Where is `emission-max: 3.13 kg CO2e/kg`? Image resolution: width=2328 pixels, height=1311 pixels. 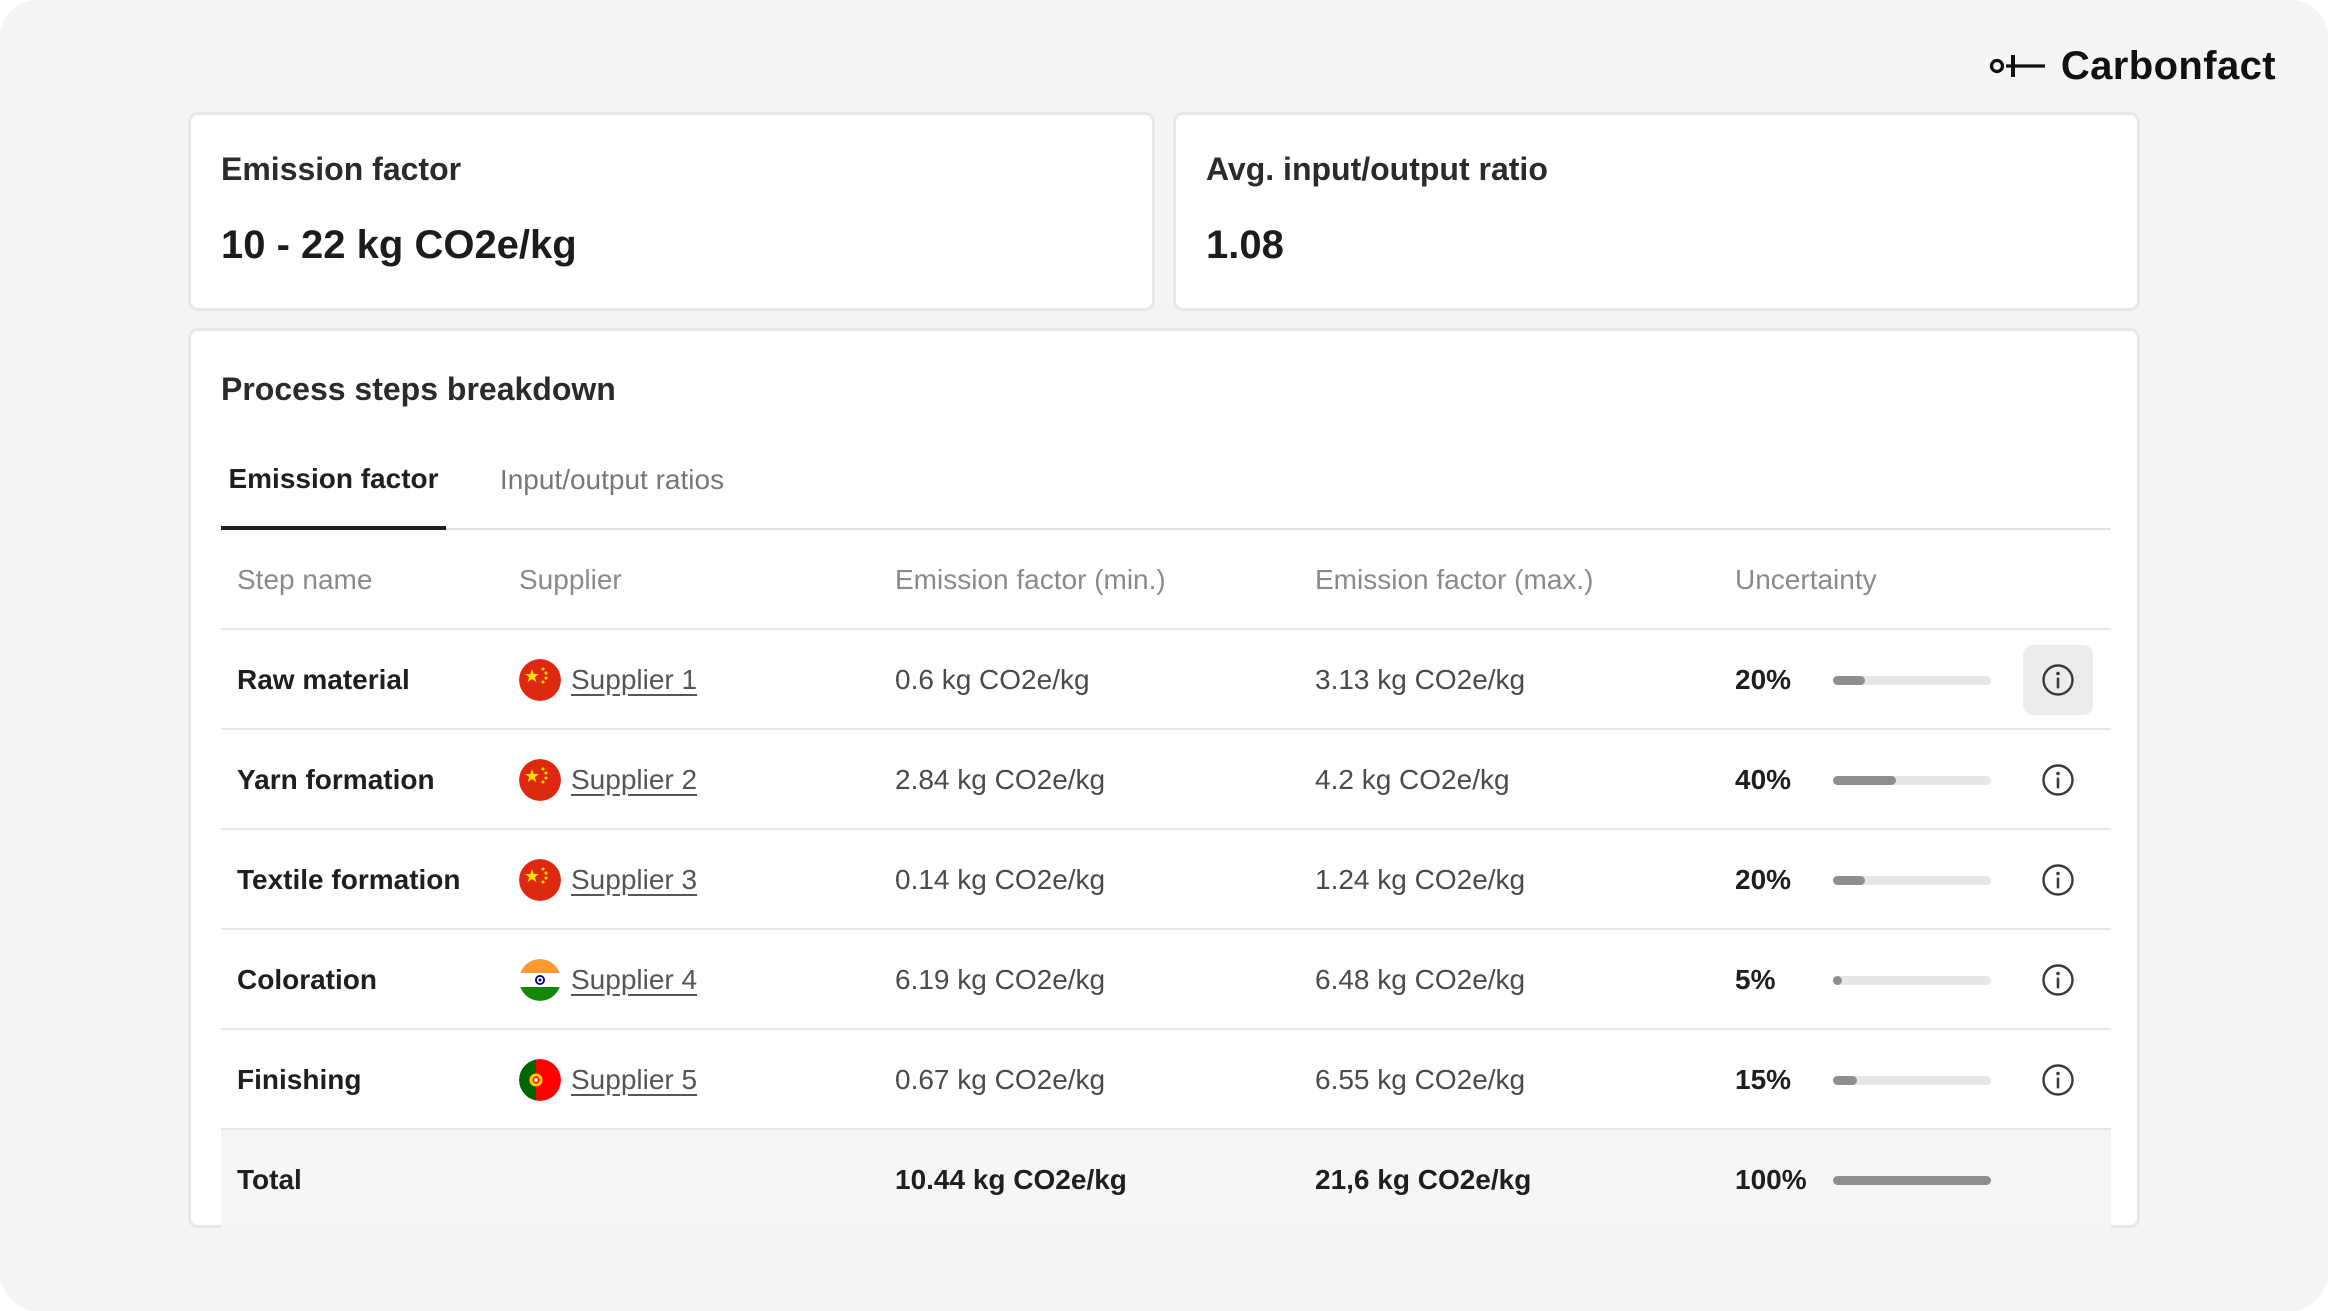
emission-max: 3.13 kg CO2e/kg is located at coordinates (1420, 679).